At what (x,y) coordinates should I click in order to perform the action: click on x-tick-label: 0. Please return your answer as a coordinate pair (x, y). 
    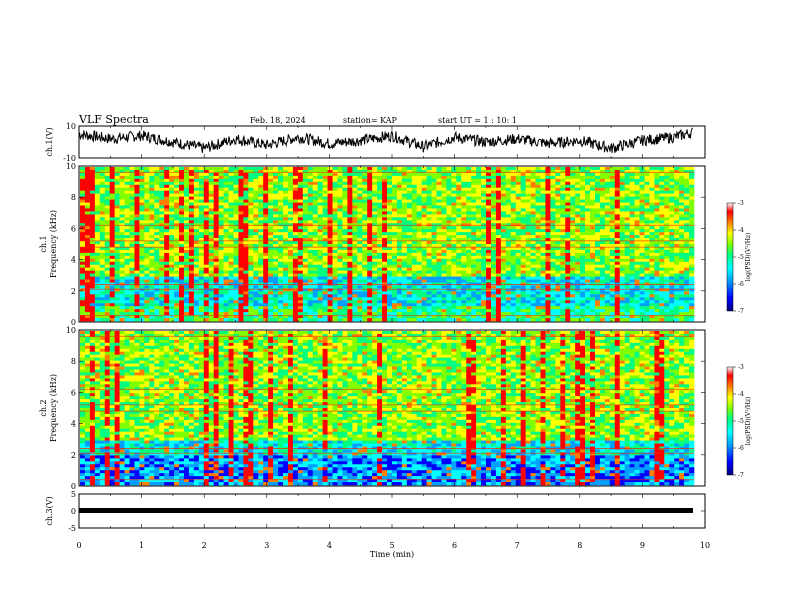
    Looking at the image, I should click on (78, 545).